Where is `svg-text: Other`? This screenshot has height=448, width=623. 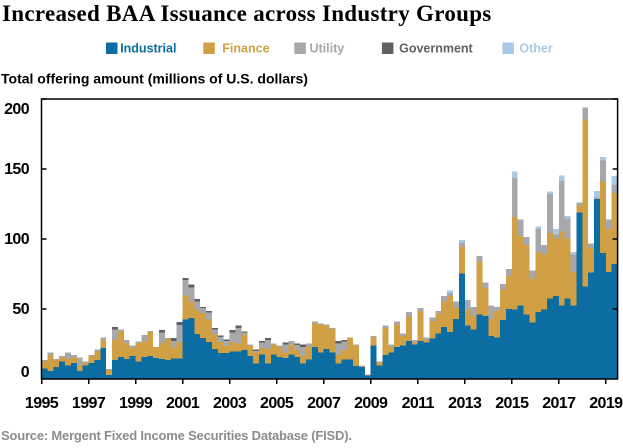
svg-text: Other is located at coordinates (535, 49).